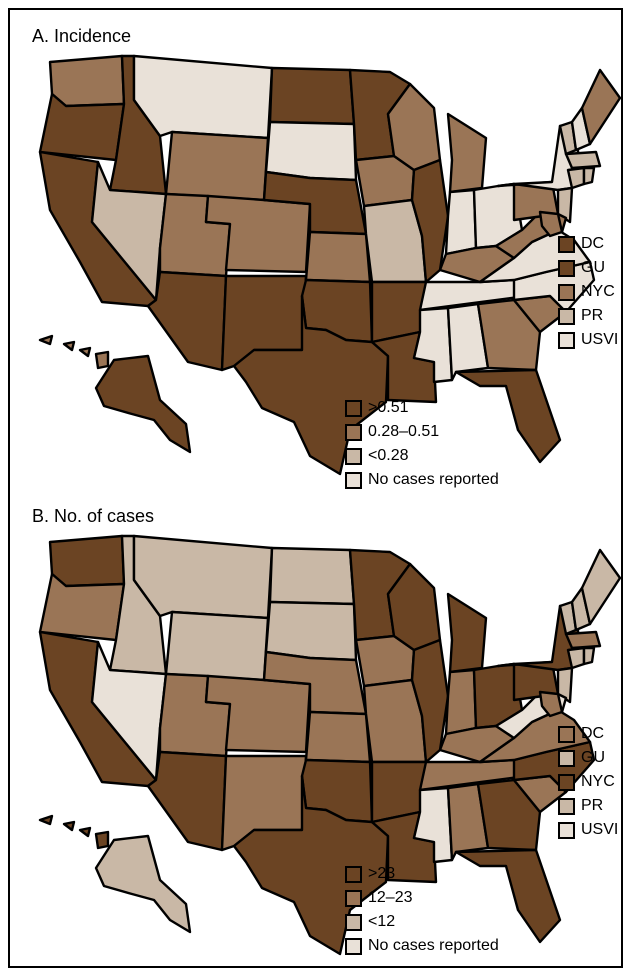  What do you see at coordinates (390, 897) in the screenshot?
I see `class-label: 12–23` at bounding box center [390, 897].